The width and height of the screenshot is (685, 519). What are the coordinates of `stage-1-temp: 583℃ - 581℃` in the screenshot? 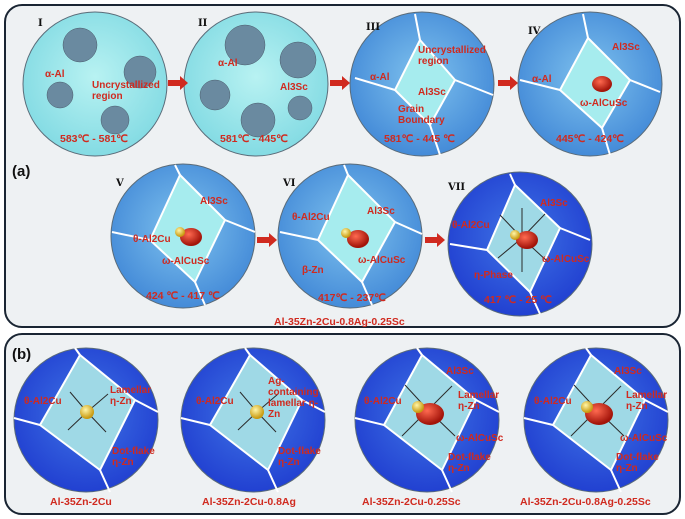 It's located at (94, 139).